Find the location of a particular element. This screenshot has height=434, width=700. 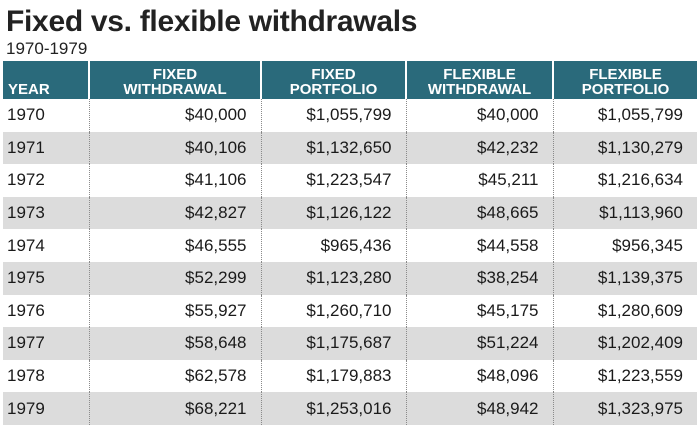

table-cell: 1972 is located at coordinates (26, 180).